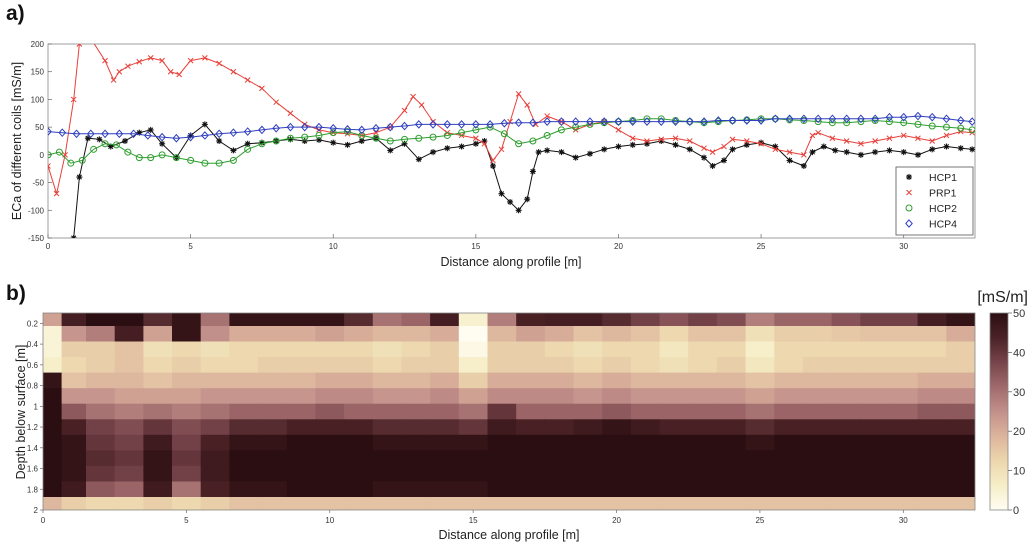 This screenshot has height=544, width=1032. Describe the element at coordinates (1019, 314) in the screenshot. I see `colorbar-tick-label: 50` at that location.